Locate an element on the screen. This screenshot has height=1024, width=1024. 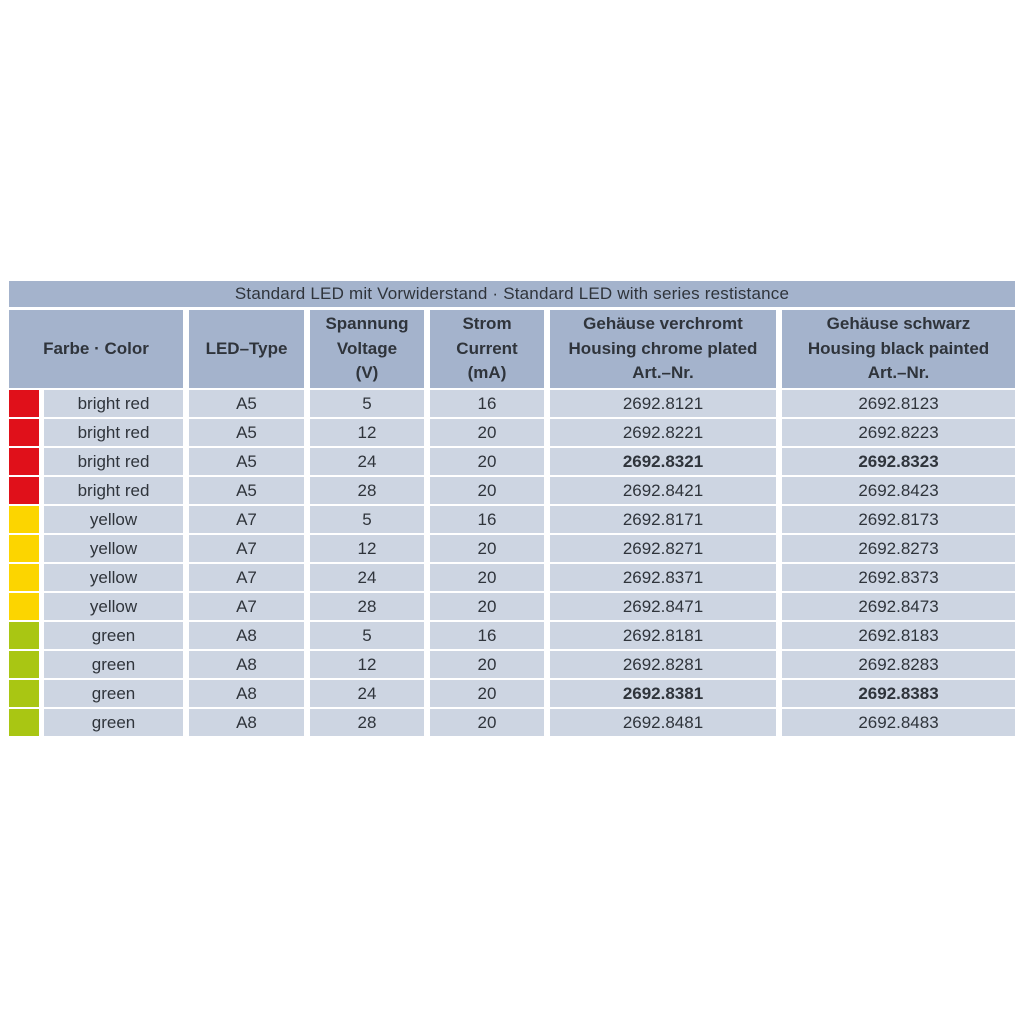
chrome-art-nr-cell: 2692.8421 is located at coordinates (663, 490).